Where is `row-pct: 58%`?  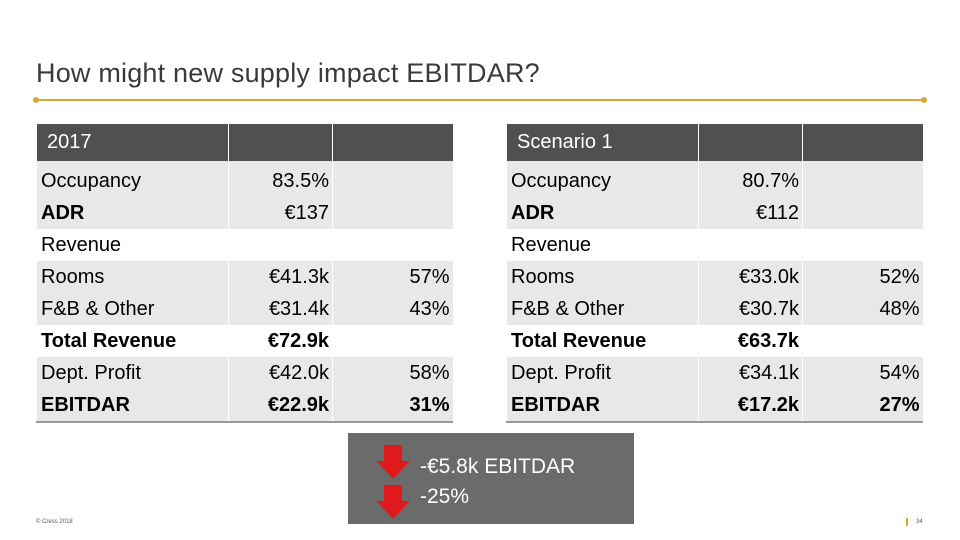 row-pct: 58% is located at coordinates (392, 373).